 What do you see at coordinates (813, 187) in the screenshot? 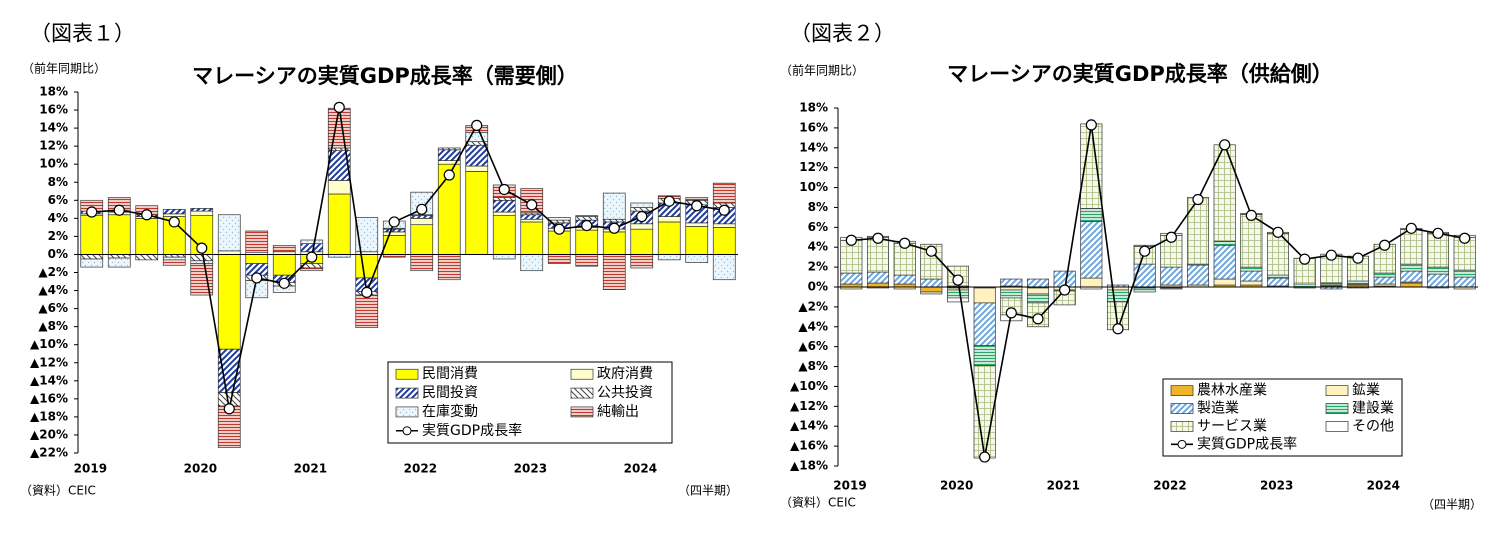
I see `y-tick-label: 10%` at bounding box center [813, 187].